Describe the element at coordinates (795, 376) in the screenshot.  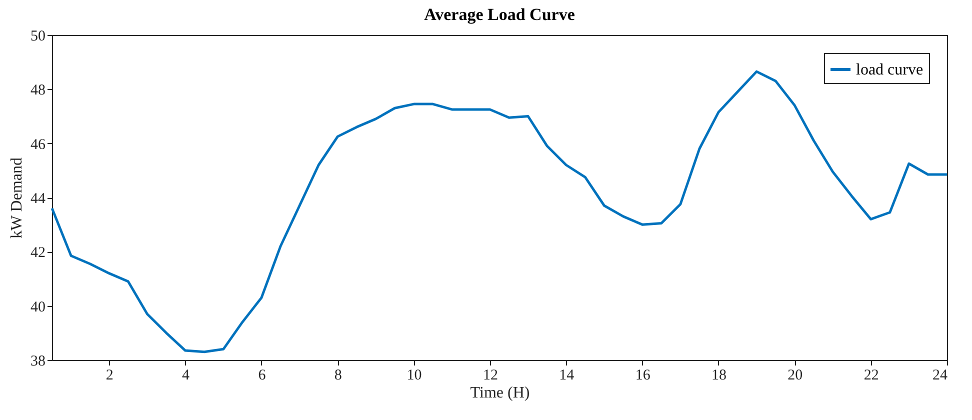
I see `x-tick-label: 20` at that location.